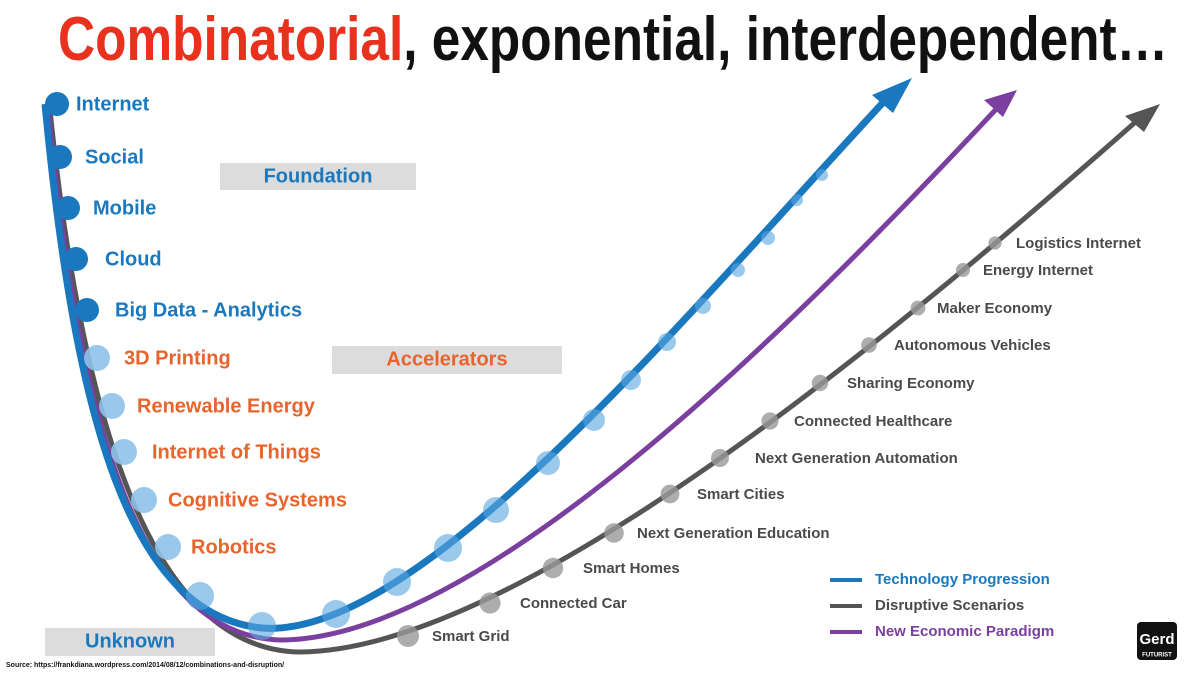 This screenshot has height=675, width=1200. I want to click on item-label: Logistics Internet, so click(1078, 243).